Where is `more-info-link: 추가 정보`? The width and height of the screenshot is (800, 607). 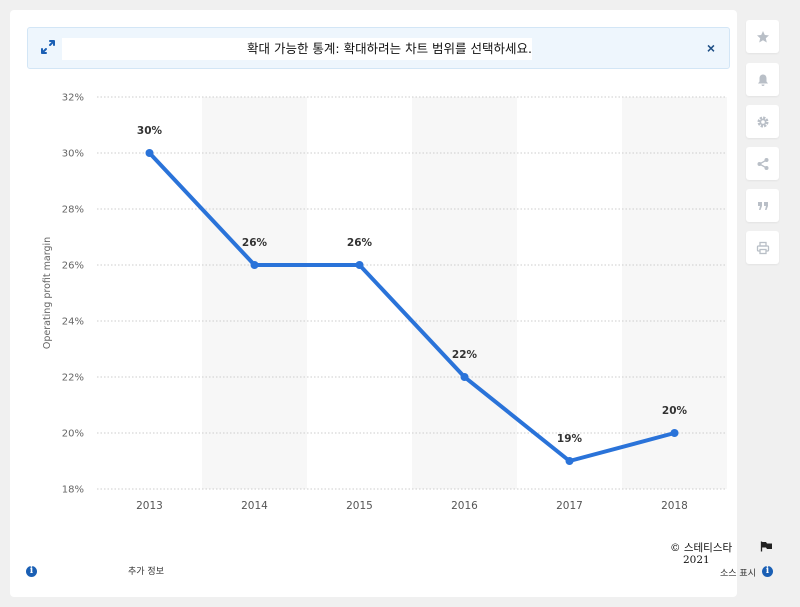
more-info-link: 추가 정보 is located at coordinates (146, 572).